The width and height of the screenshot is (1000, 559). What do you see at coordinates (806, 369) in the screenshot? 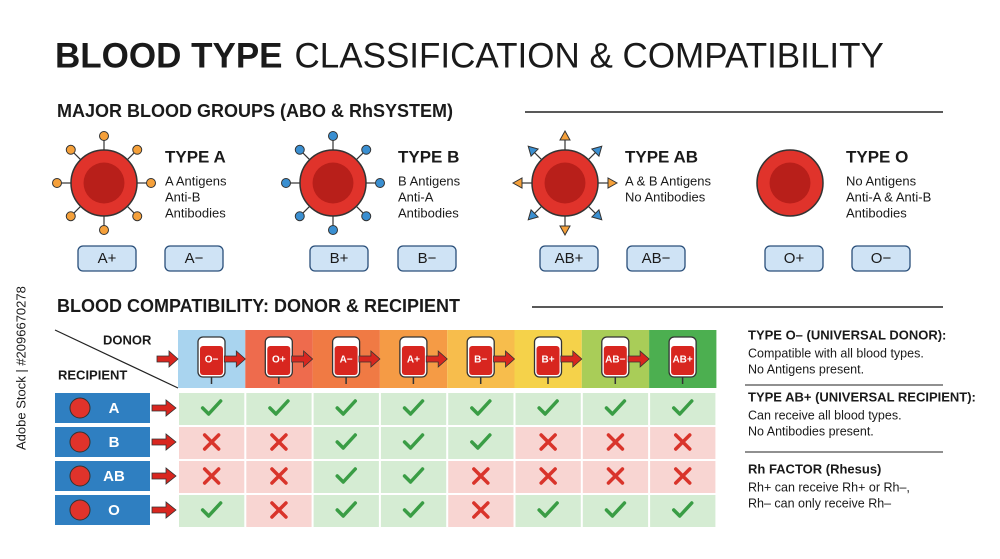
I see `note-line: No Antigens present.` at bounding box center [806, 369].